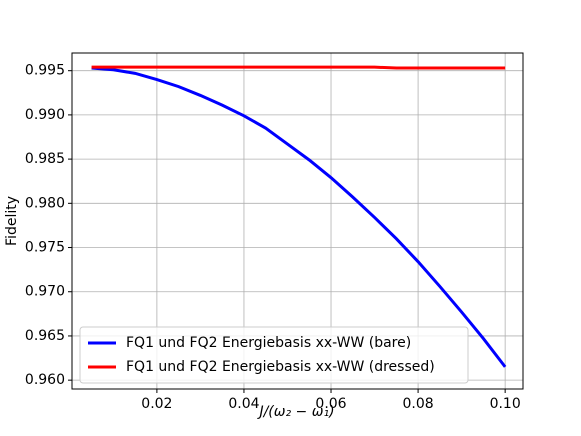  What do you see at coordinates (298, 67) in the screenshot?
I see `data-line` at bounding box center [298, 67].